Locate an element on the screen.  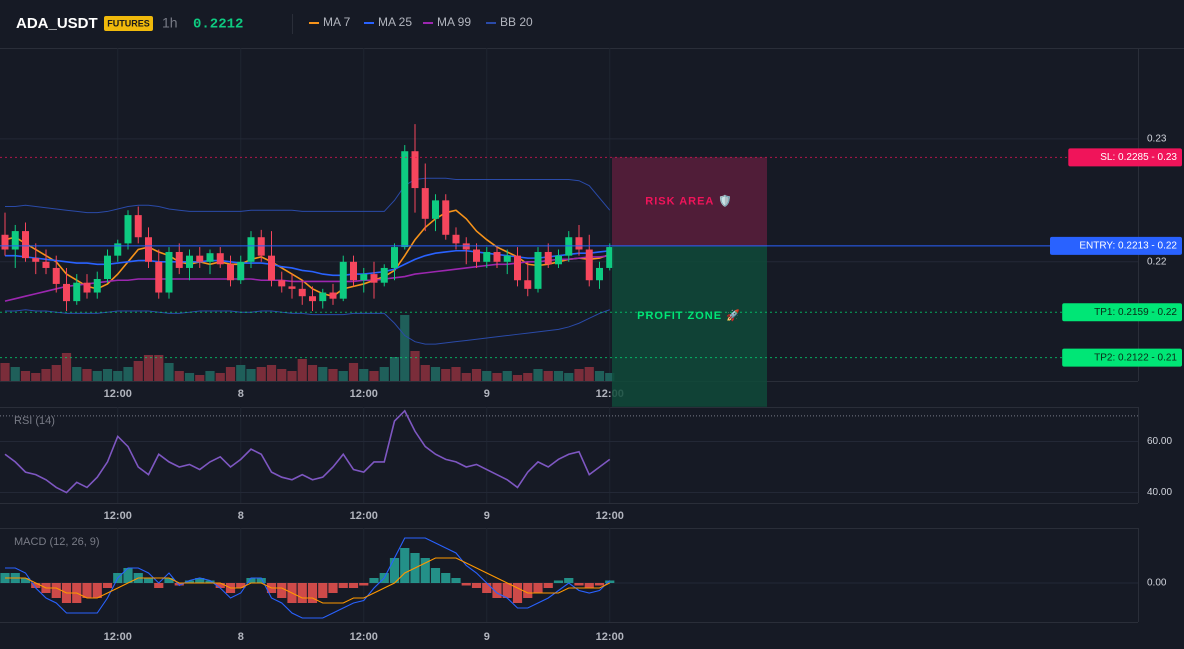
pane-title: MACD (12, 26, 9) is located at coordinates (57, 542).